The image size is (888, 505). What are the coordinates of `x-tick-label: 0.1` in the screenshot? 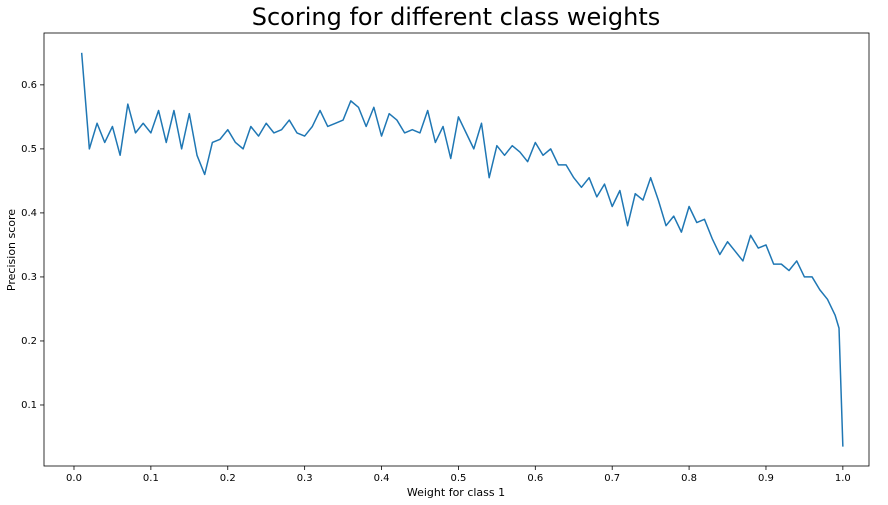 It's located at (151, 478).